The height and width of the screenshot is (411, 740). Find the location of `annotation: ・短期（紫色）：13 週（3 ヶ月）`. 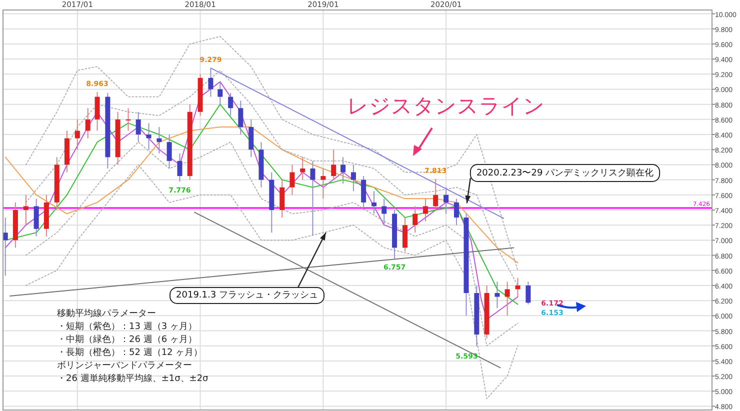

annotation: ・短期（紫色）：13 週（3 ヶ月） is located at coordinates (127, 326).